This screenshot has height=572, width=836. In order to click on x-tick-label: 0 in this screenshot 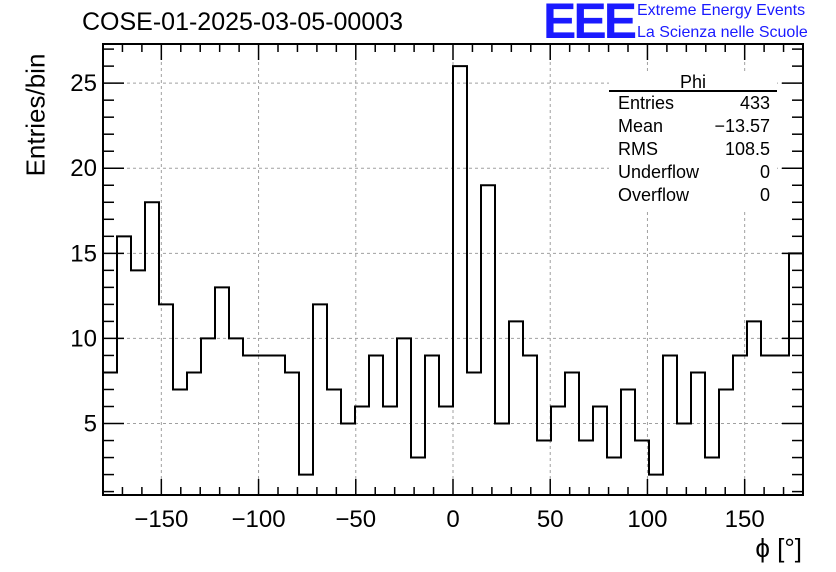, I will do `click(452, 519)`.